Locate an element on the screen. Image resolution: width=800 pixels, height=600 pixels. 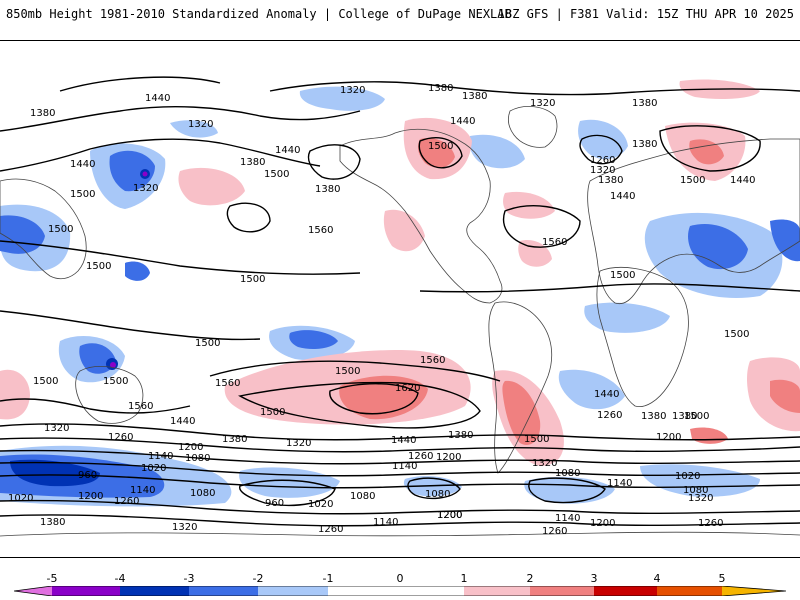
coastline-antarctica is located at coordinates (400, 534).